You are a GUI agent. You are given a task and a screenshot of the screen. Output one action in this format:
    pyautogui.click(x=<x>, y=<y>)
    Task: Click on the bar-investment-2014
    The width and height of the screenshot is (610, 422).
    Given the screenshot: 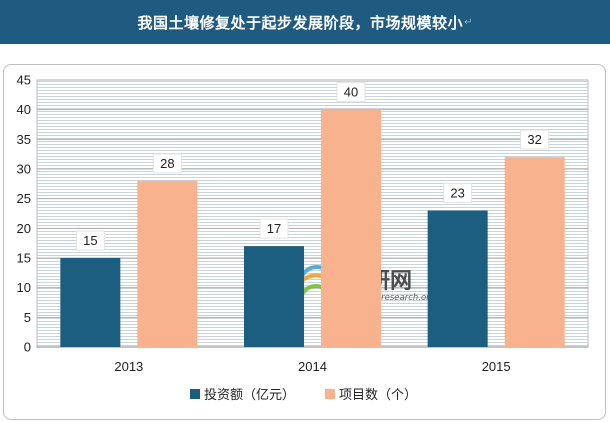 What is the action you would take?
    pyautogui.click(x=274, y=296)
    